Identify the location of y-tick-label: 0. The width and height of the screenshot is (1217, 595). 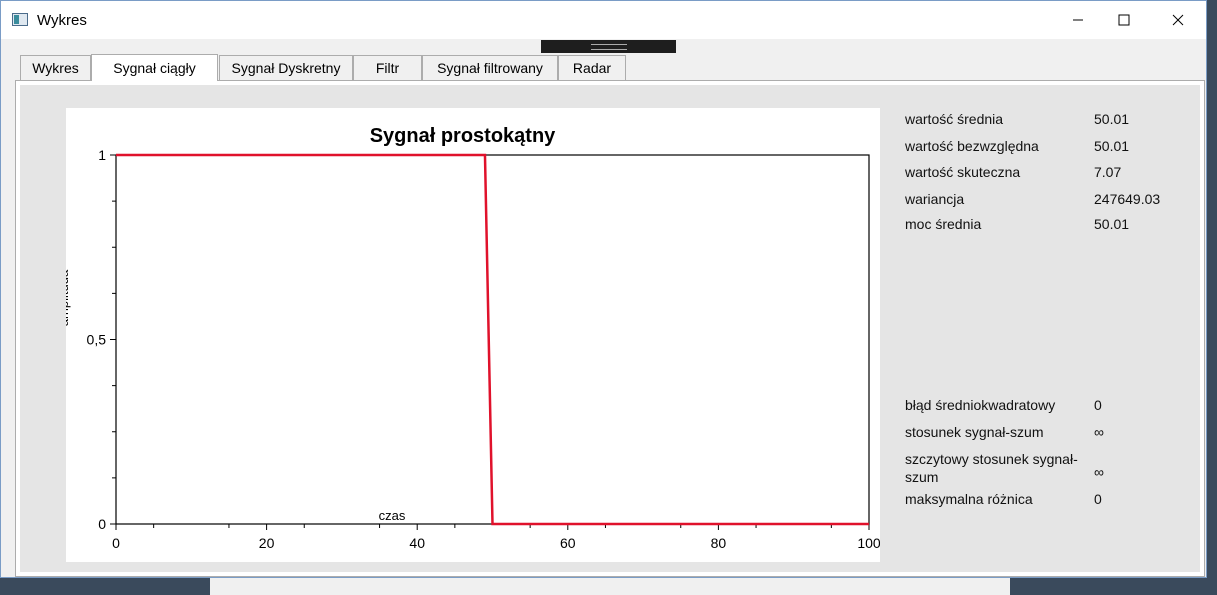
(102, 524).